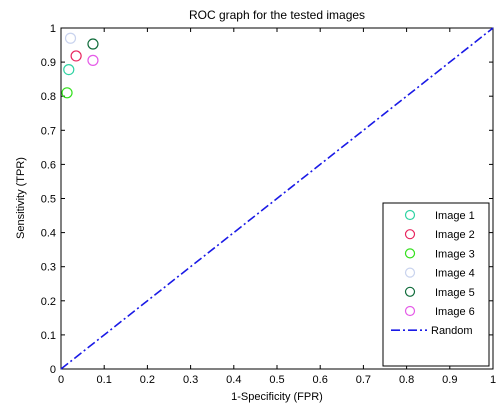 The image size is (499, 411). I want to click on y-tick-label: 0.6, so click(48, 165).